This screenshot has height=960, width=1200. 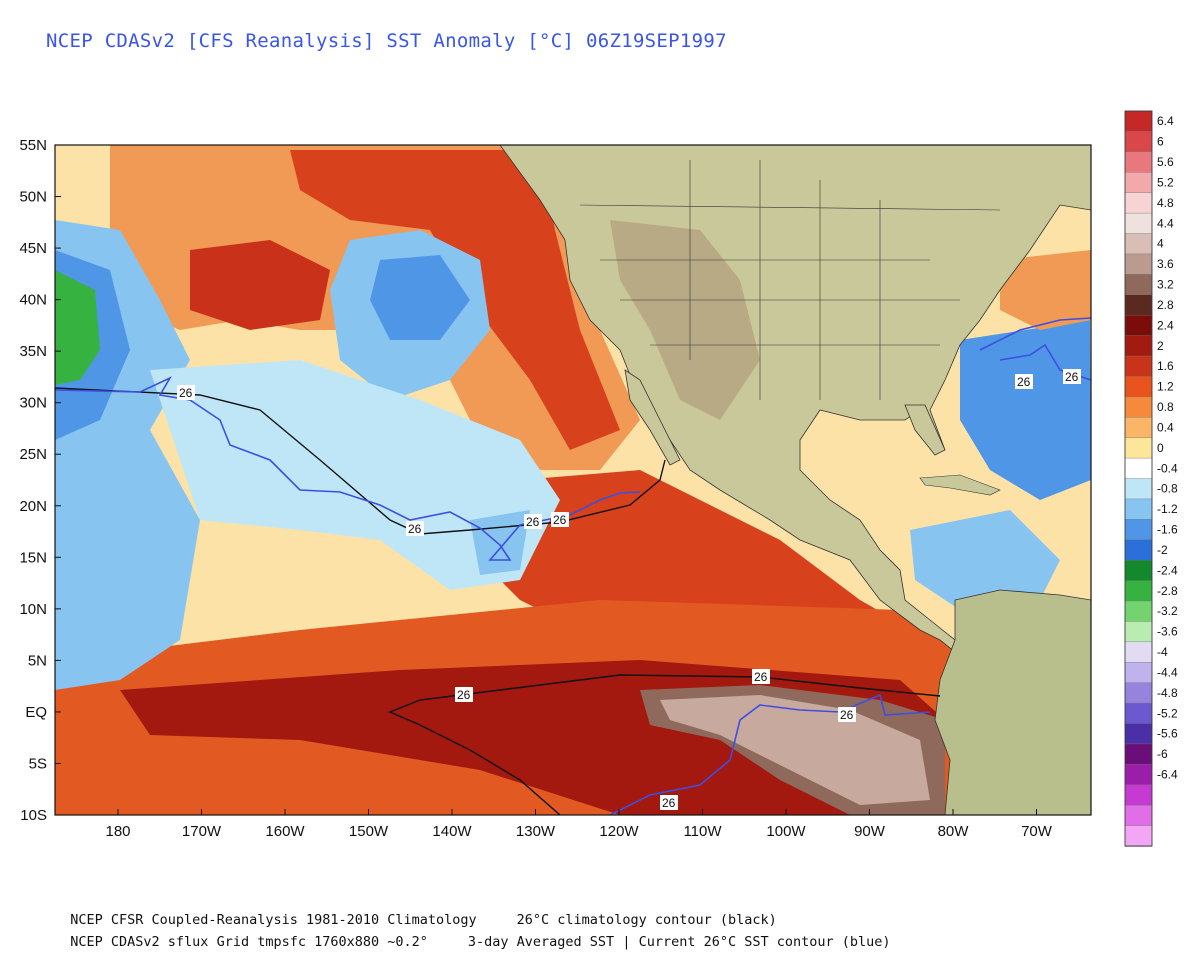 What do you see at coordinates (37, 660) in the screenshot?
I see `lat-tick-label: 5N` at bounding box center [37, 660].